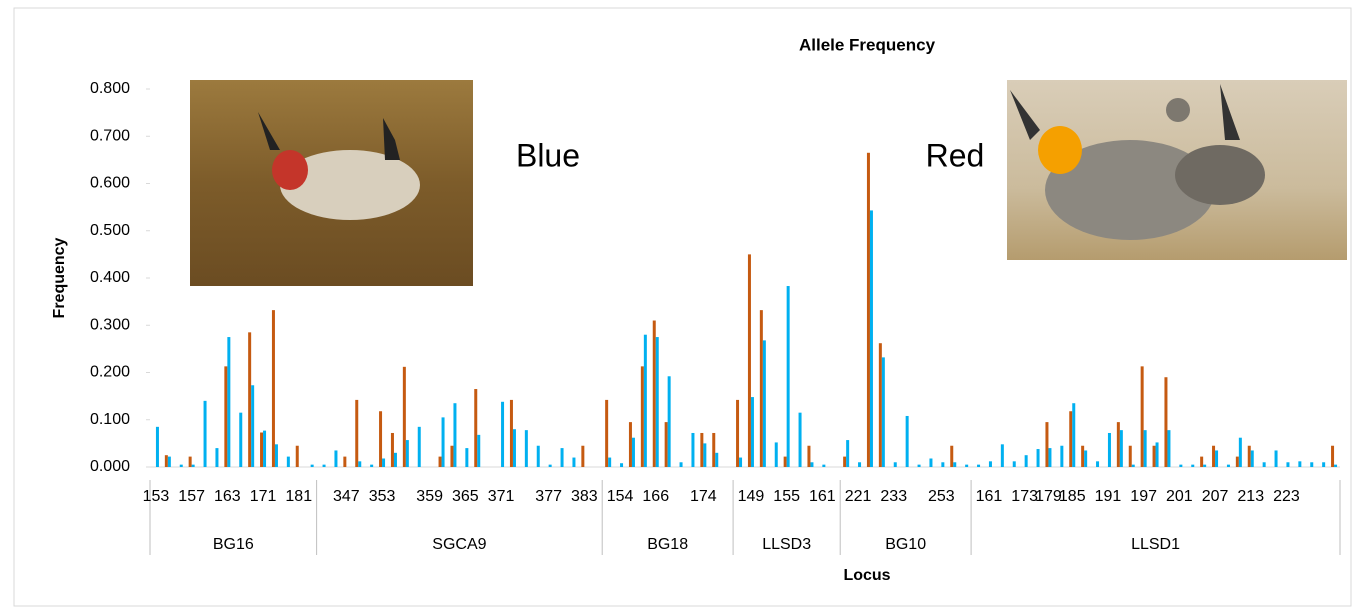 Image resolution: width=1352 pixels, height=612 pixels. Describe the element at coordinates (110, 230) in the screenshot. I see `y-tick-label: 0.500` at that location.